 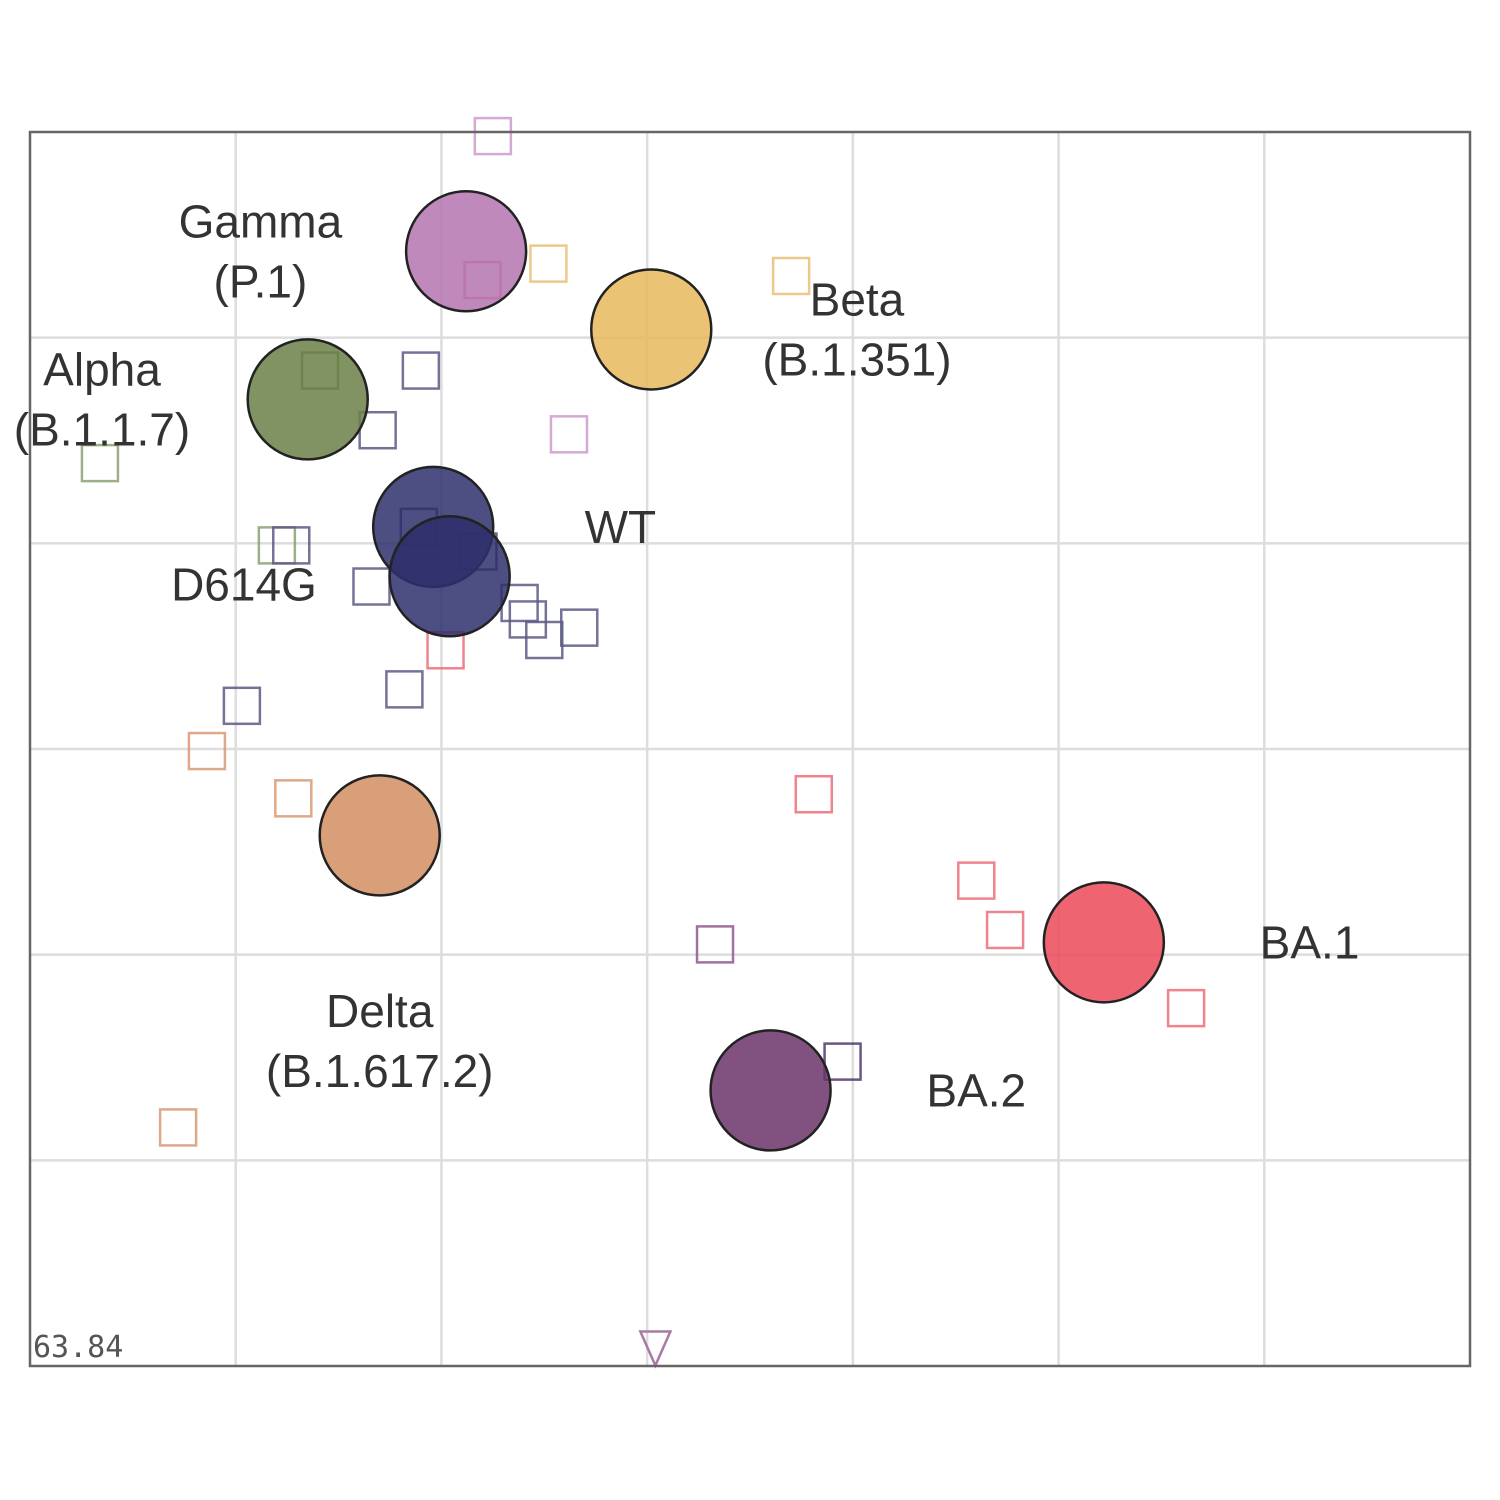 I want to click on offscale-serum-marker, so click(x=655, y=1349).